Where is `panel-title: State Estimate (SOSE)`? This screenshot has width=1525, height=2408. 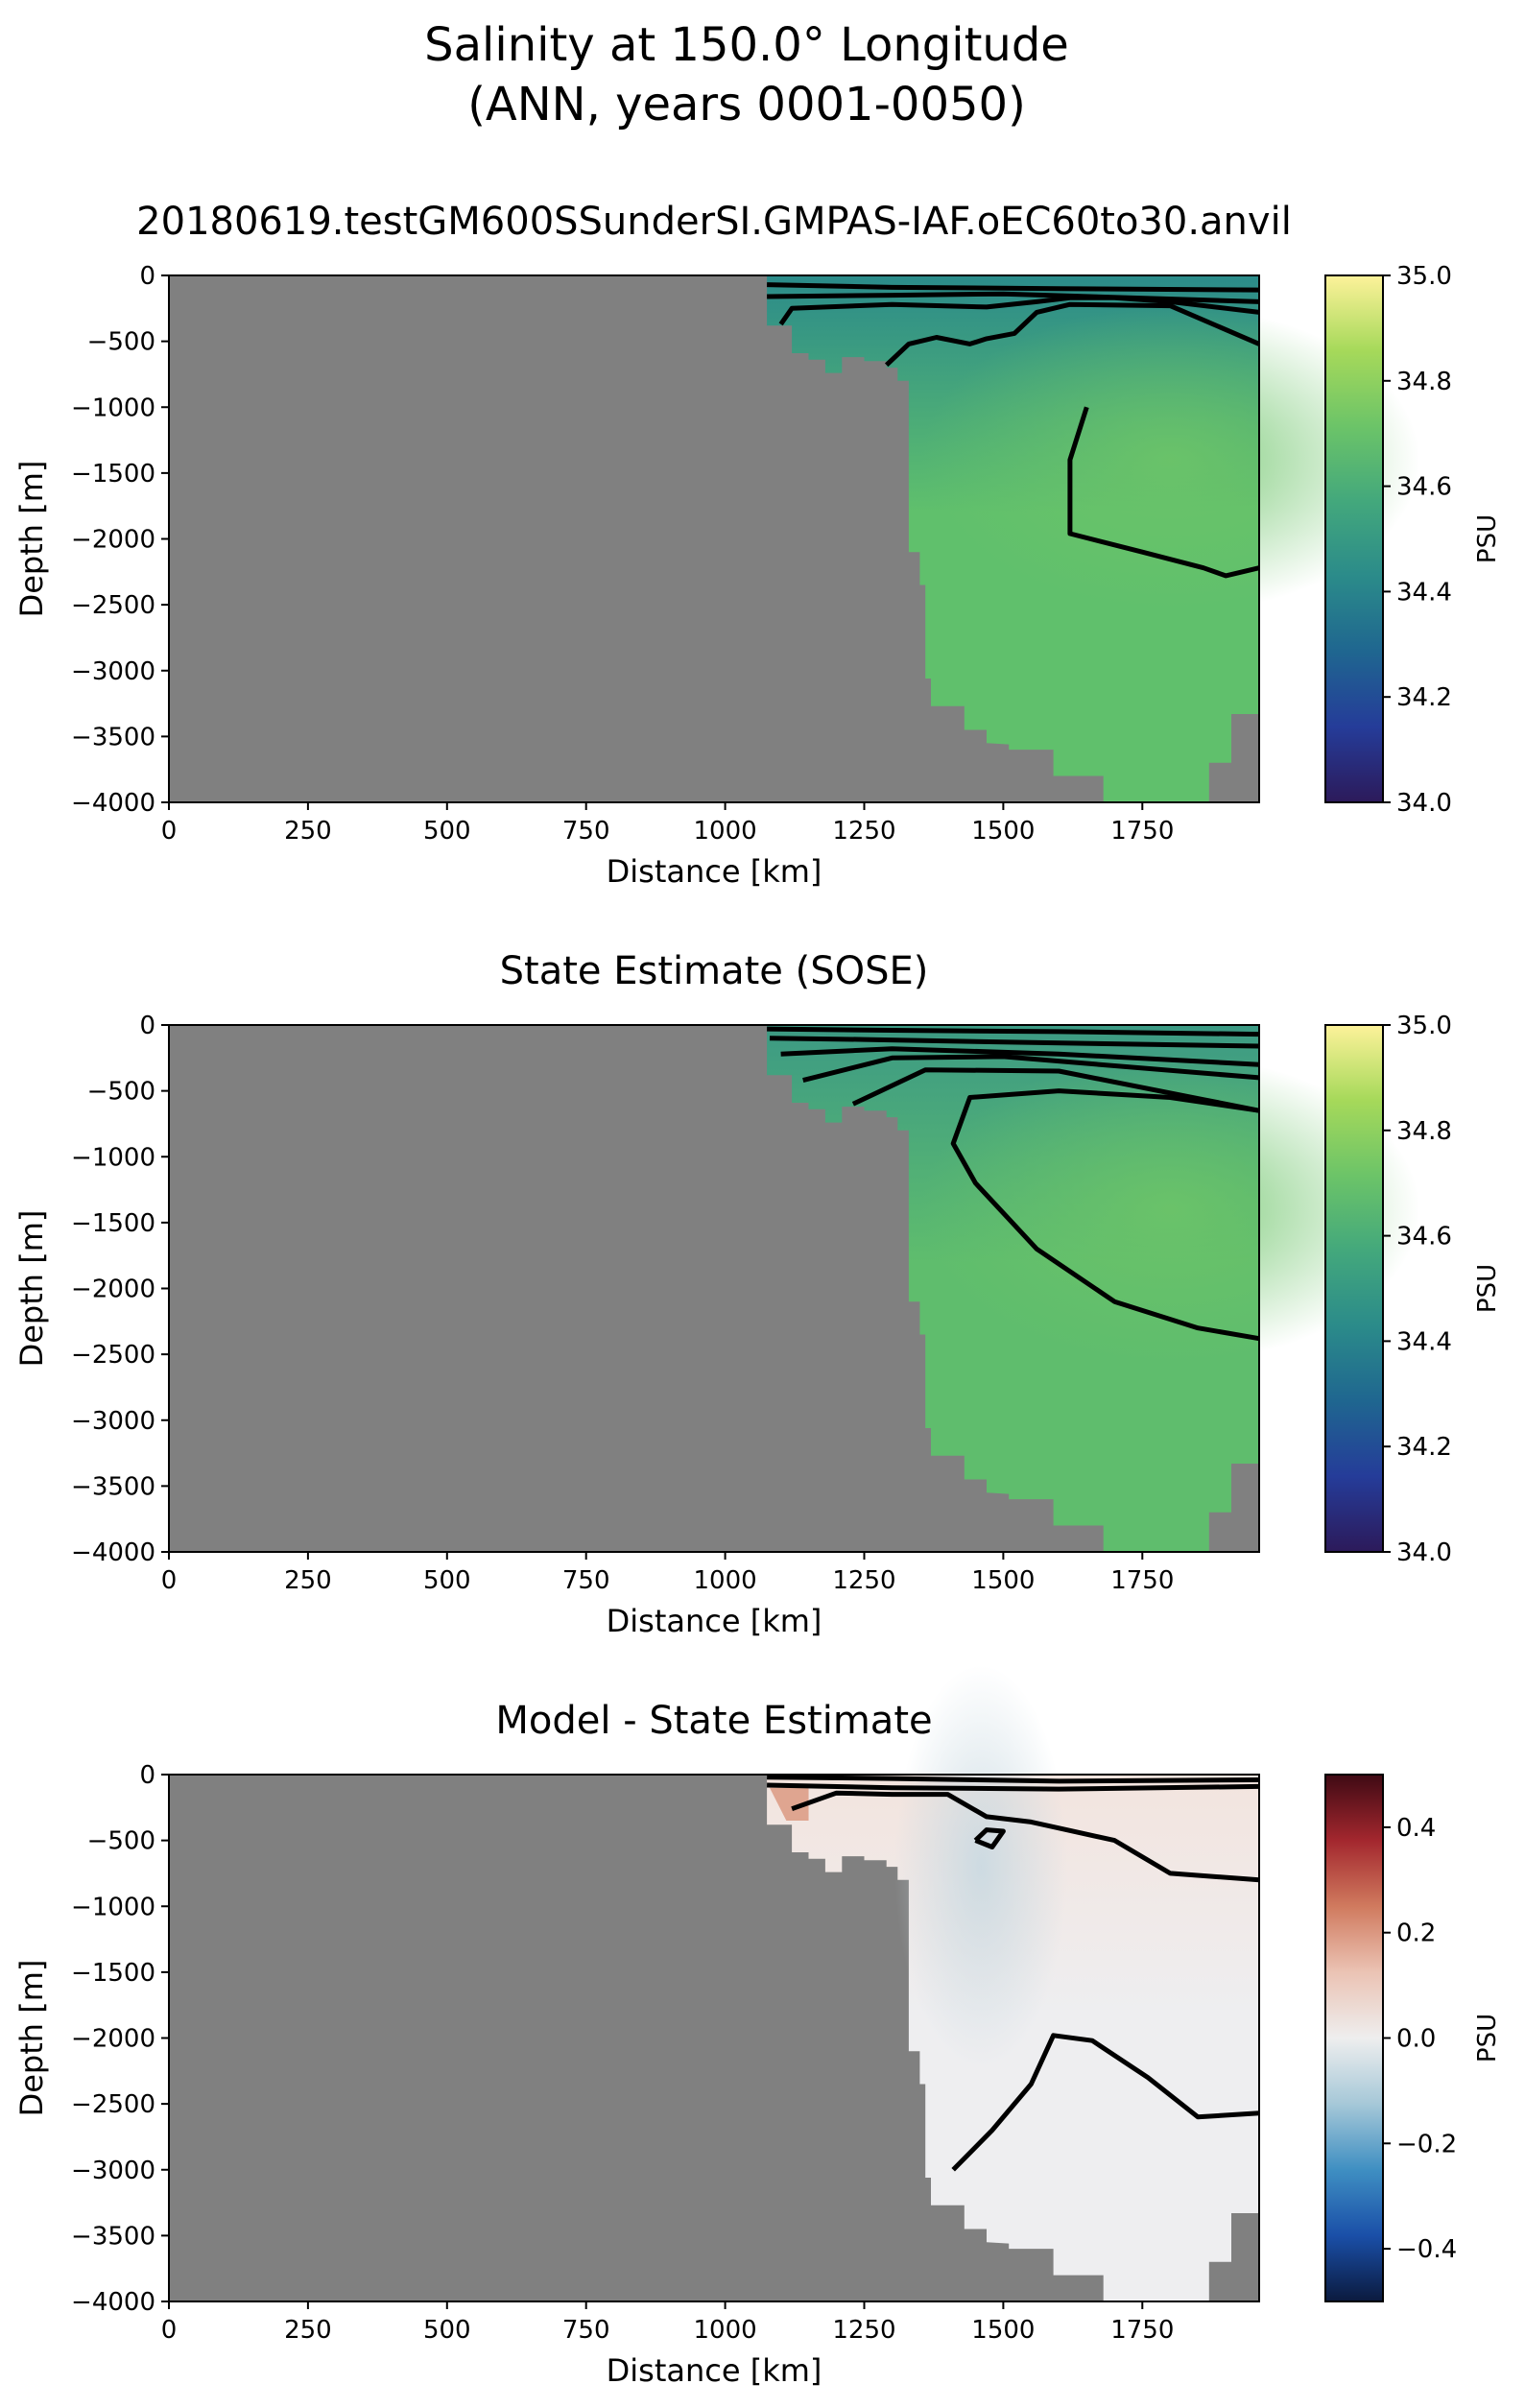 panel-title: State Estimate (SOSE) is located at coordinates (715, 971).